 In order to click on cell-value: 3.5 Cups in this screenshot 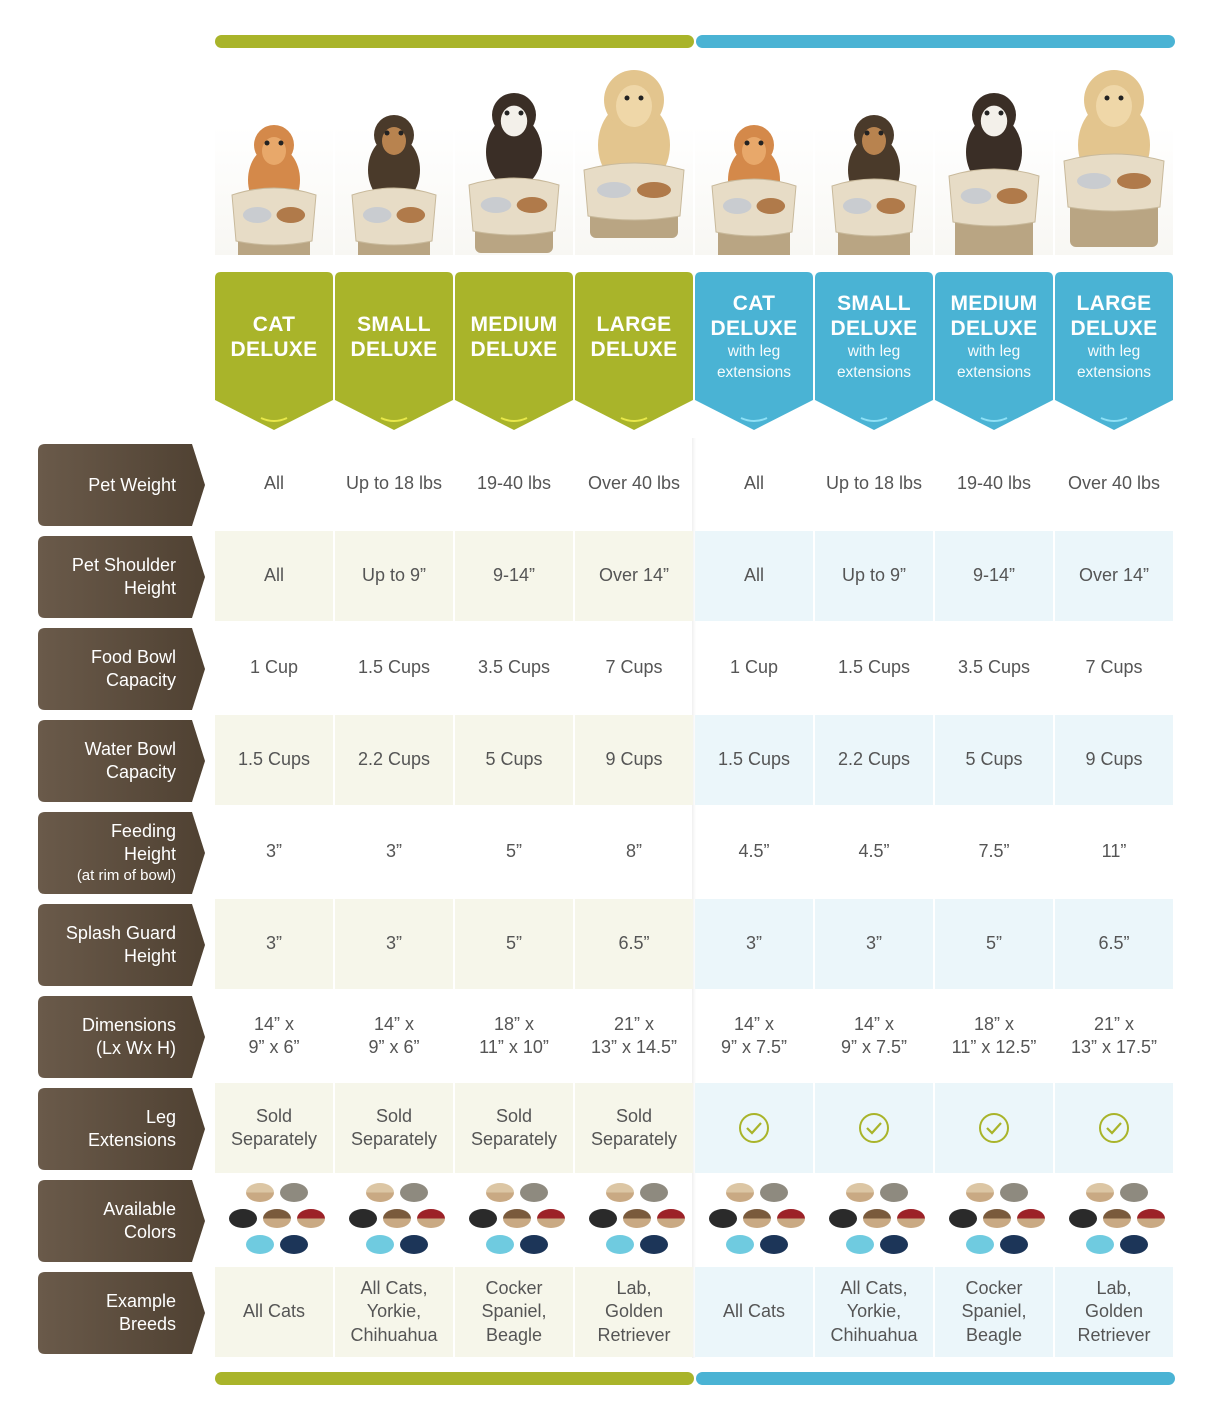, I will do `click(994, 667)`.